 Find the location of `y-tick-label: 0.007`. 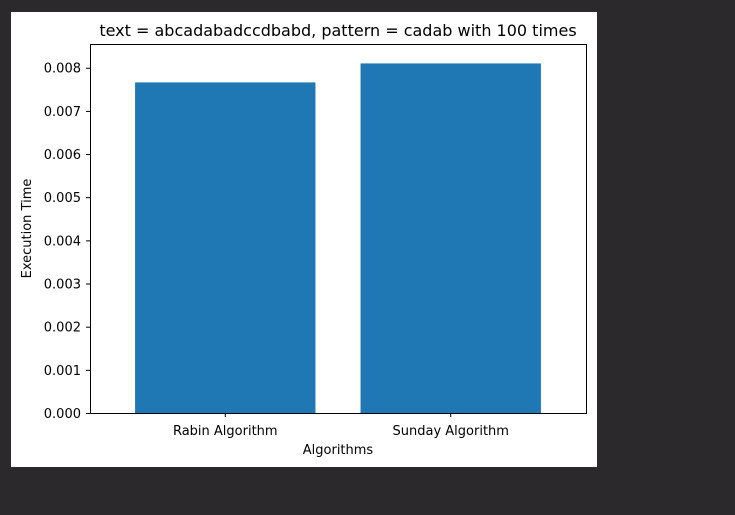

y-tick-label: 0.007 is located at coordinates (62, 112).